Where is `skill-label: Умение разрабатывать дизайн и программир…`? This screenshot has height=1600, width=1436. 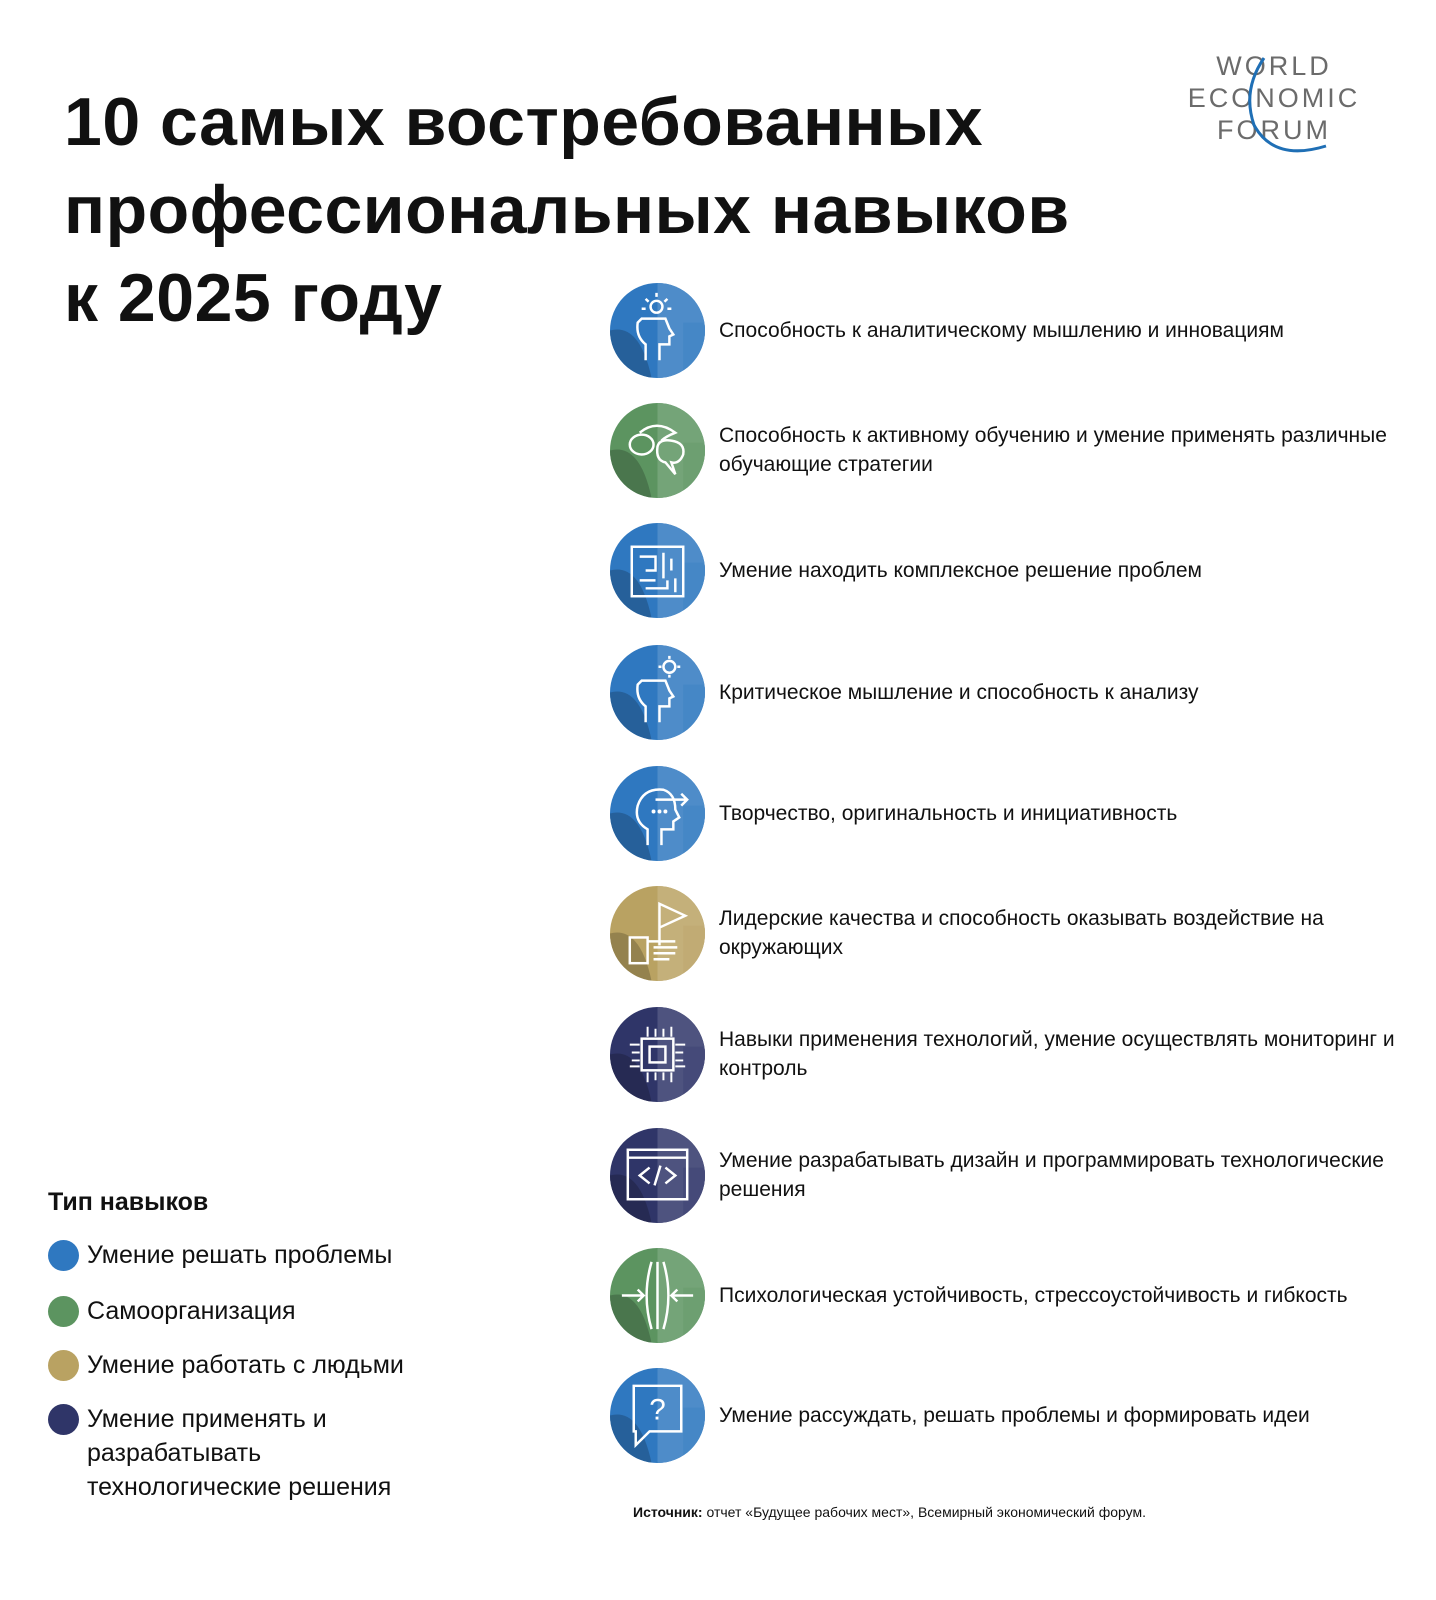
skill-label: Умение разрабатывать дизайн и программир… is located at coordinates (1051, 1175).